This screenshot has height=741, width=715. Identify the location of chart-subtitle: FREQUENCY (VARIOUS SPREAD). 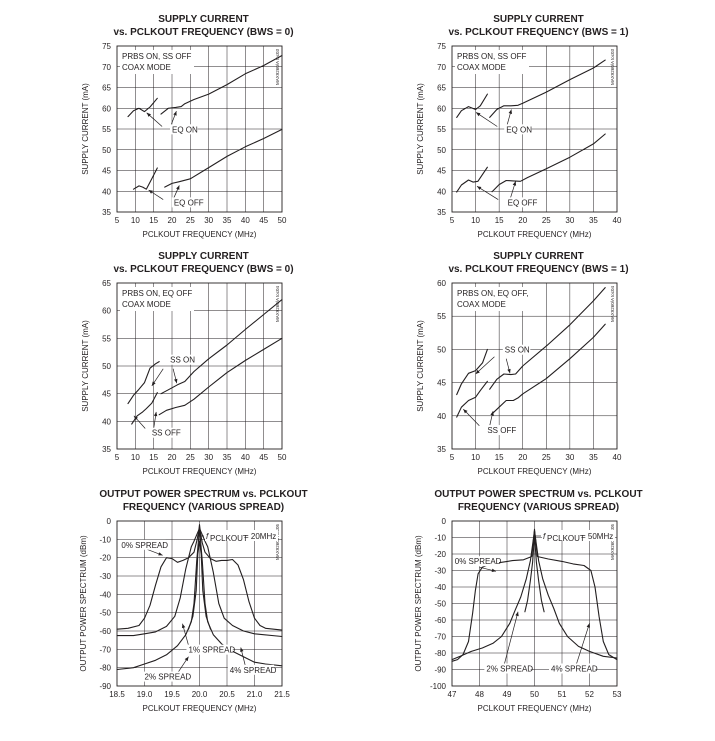
(203, 507).